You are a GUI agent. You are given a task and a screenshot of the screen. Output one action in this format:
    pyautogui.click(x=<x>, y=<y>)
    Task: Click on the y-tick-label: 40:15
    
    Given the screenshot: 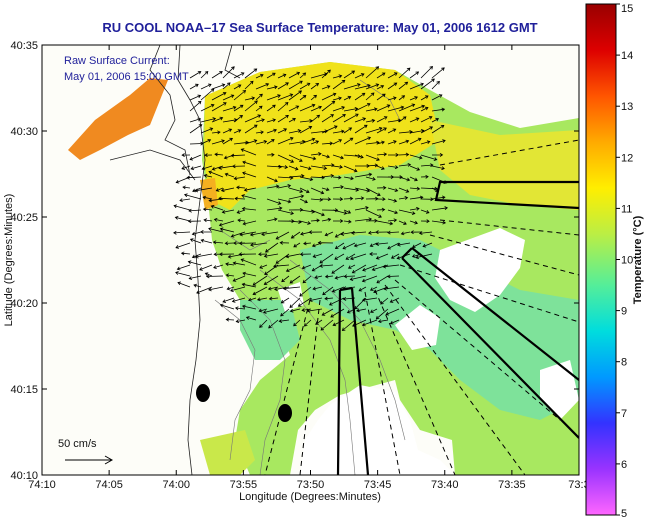 What is the action you would take?
    pyautogui.click(x=24, y=390)
    